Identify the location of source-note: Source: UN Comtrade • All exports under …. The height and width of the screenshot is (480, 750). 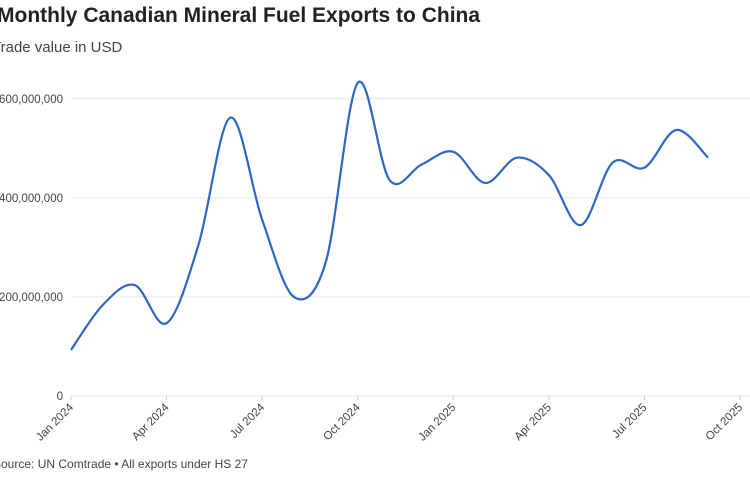
(124, 464).